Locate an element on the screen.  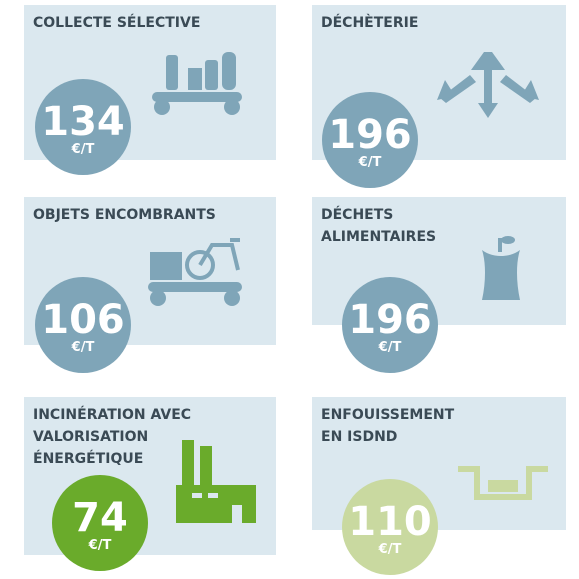
icon-bulky is located at coordinates (195, 272).